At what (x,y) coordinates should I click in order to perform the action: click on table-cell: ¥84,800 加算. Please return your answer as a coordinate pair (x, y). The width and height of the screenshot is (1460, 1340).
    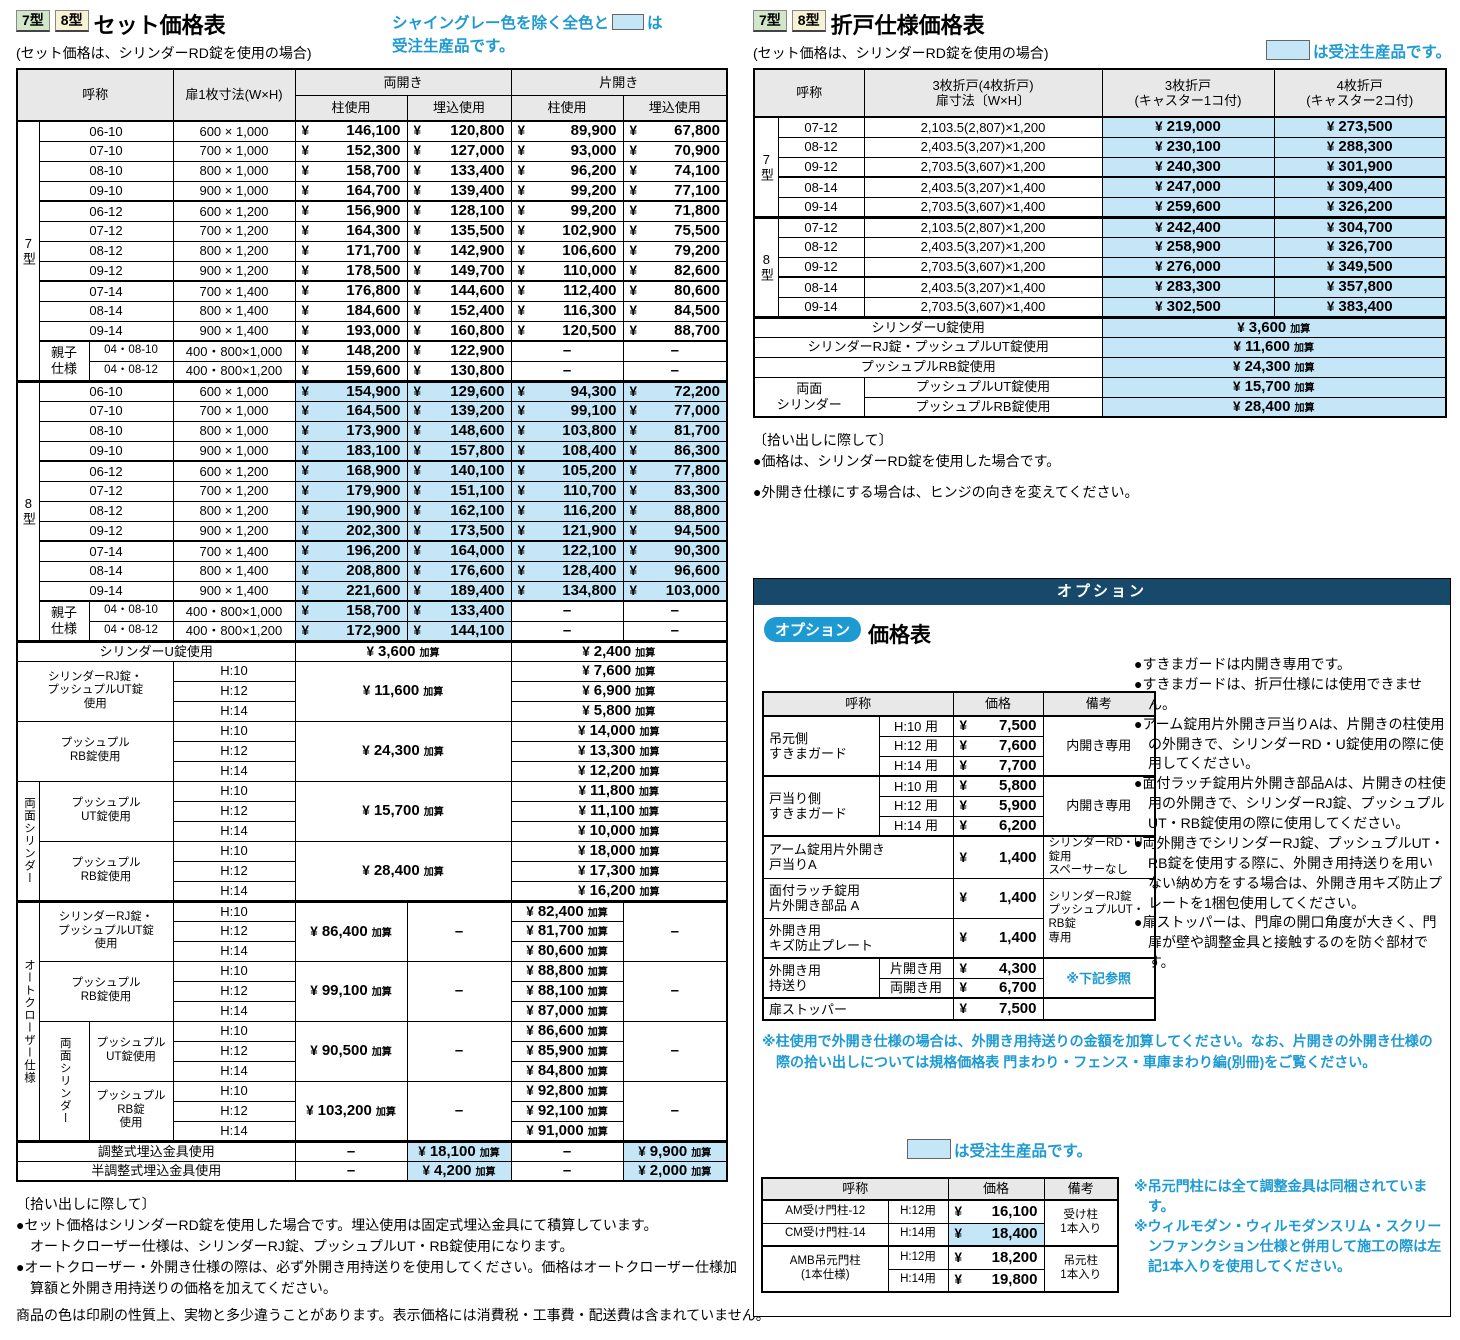
    Looking at the image, I should click on (567, 1071).